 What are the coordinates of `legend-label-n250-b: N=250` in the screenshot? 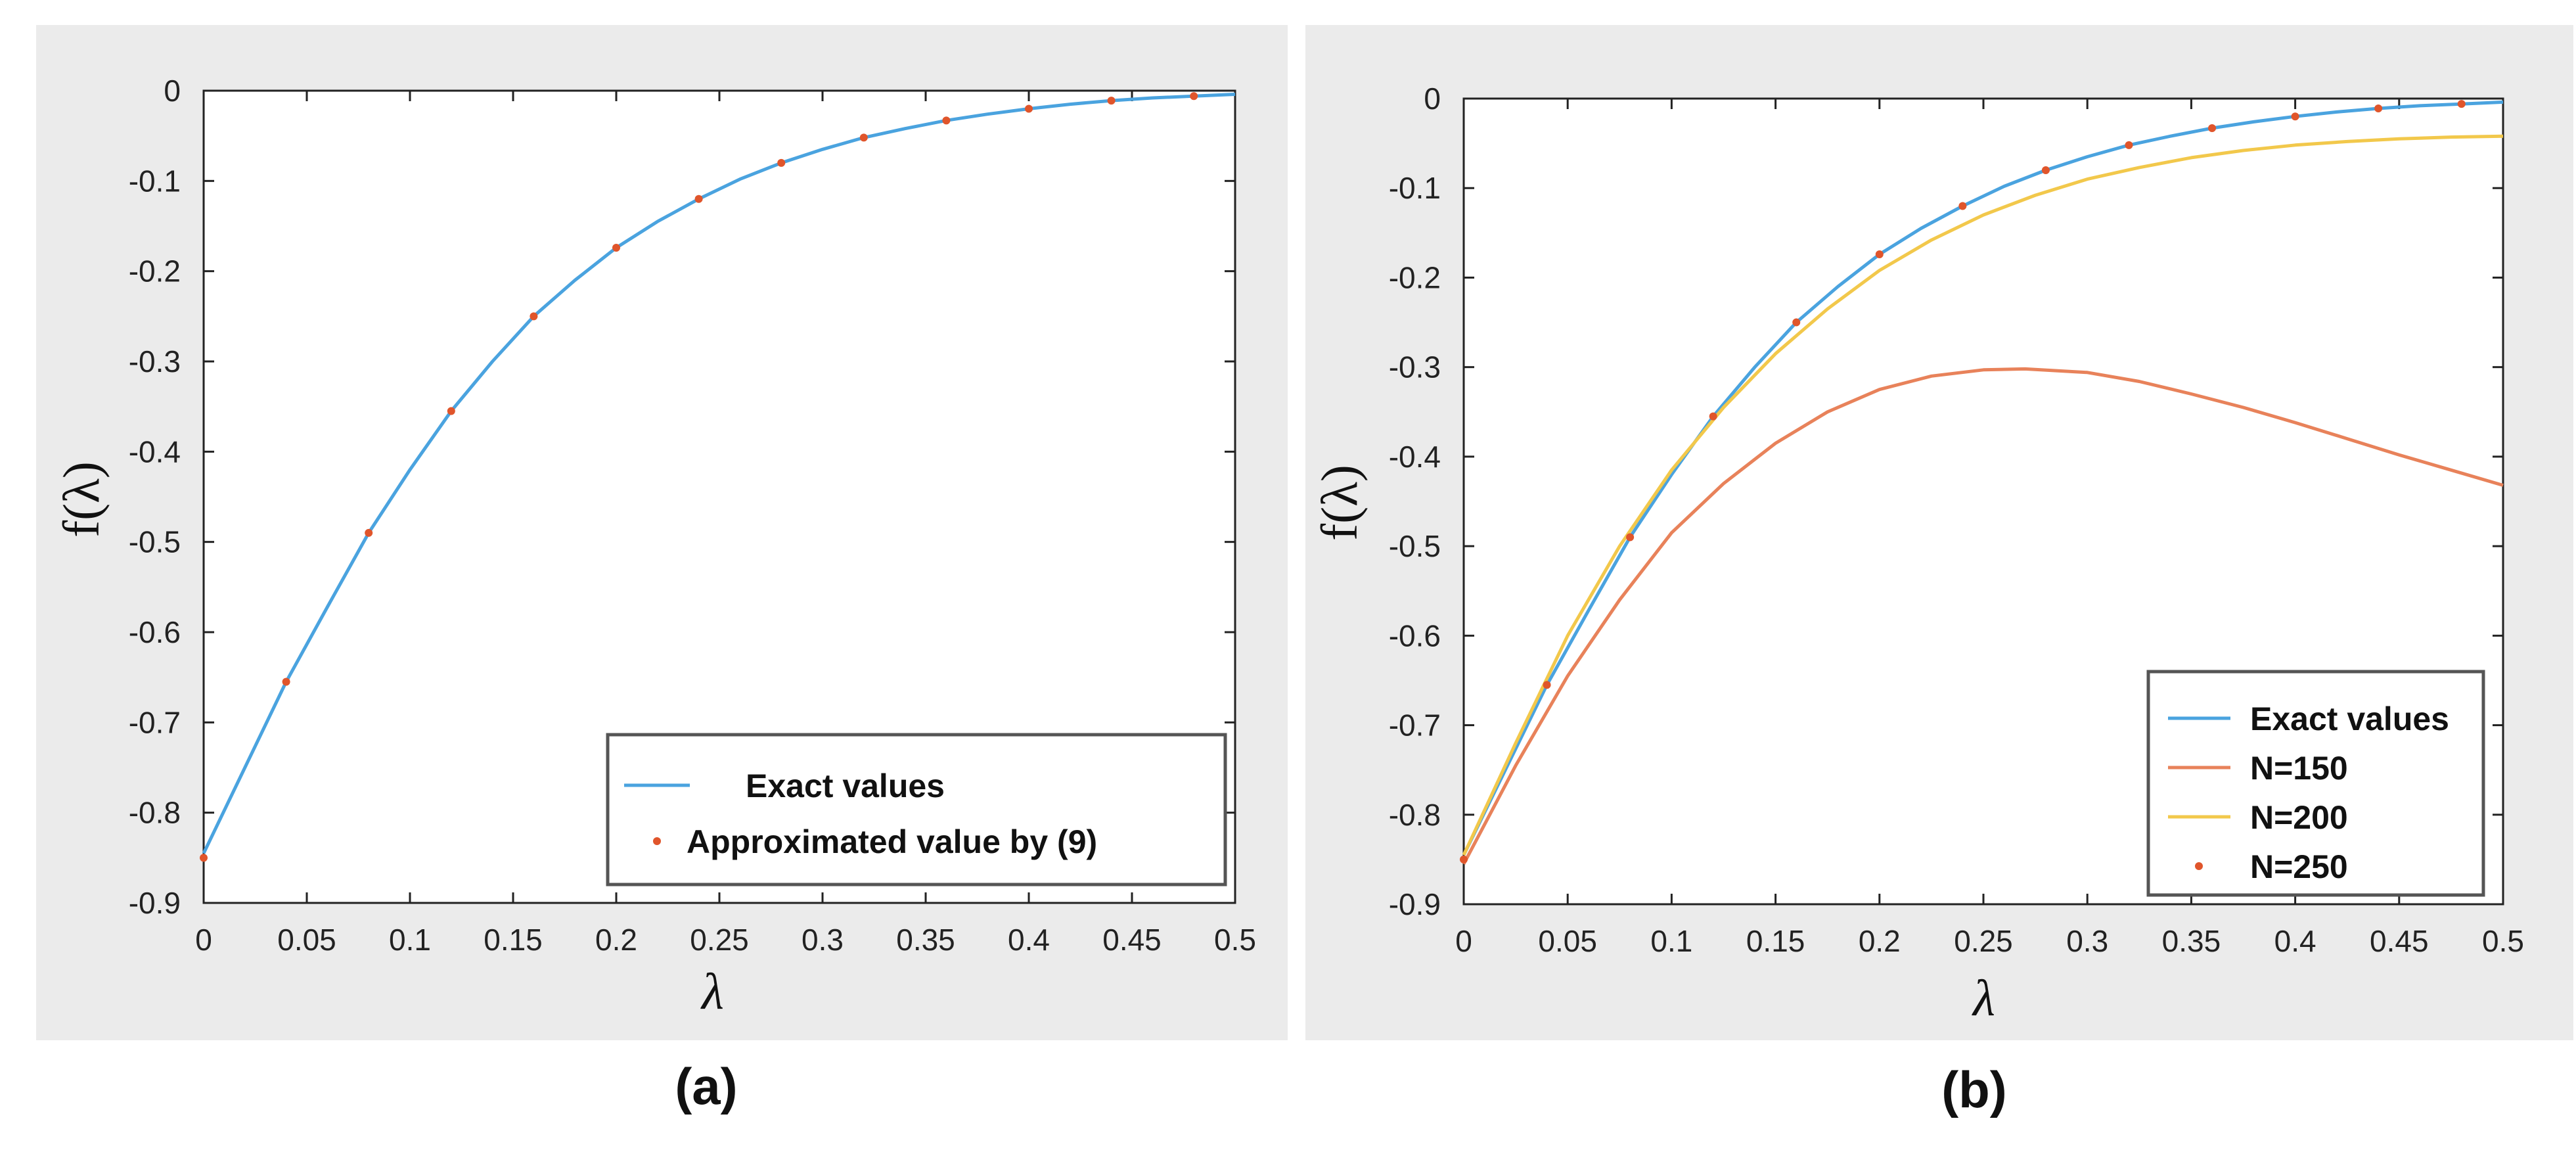 It's located at (2299, 867).